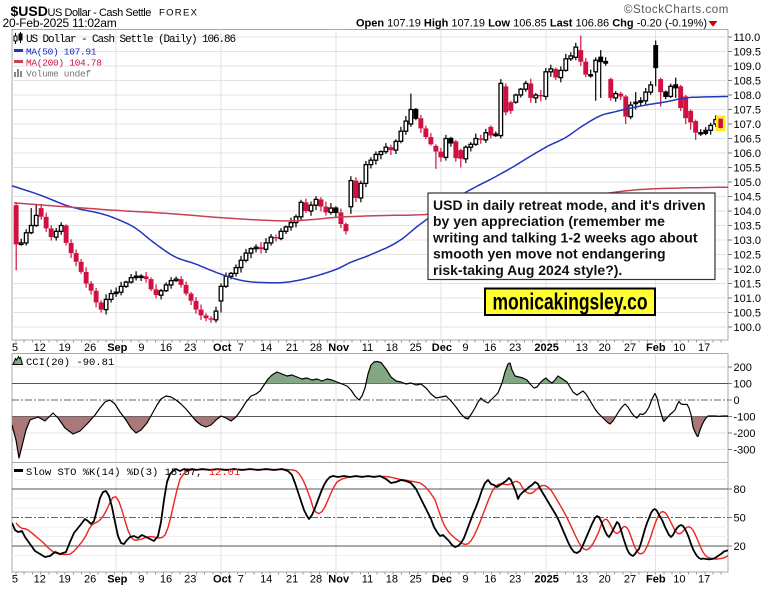 The height and width of the screenshot is (592, 764). I want to click on svg-text: 107.0, so click(748, 125).